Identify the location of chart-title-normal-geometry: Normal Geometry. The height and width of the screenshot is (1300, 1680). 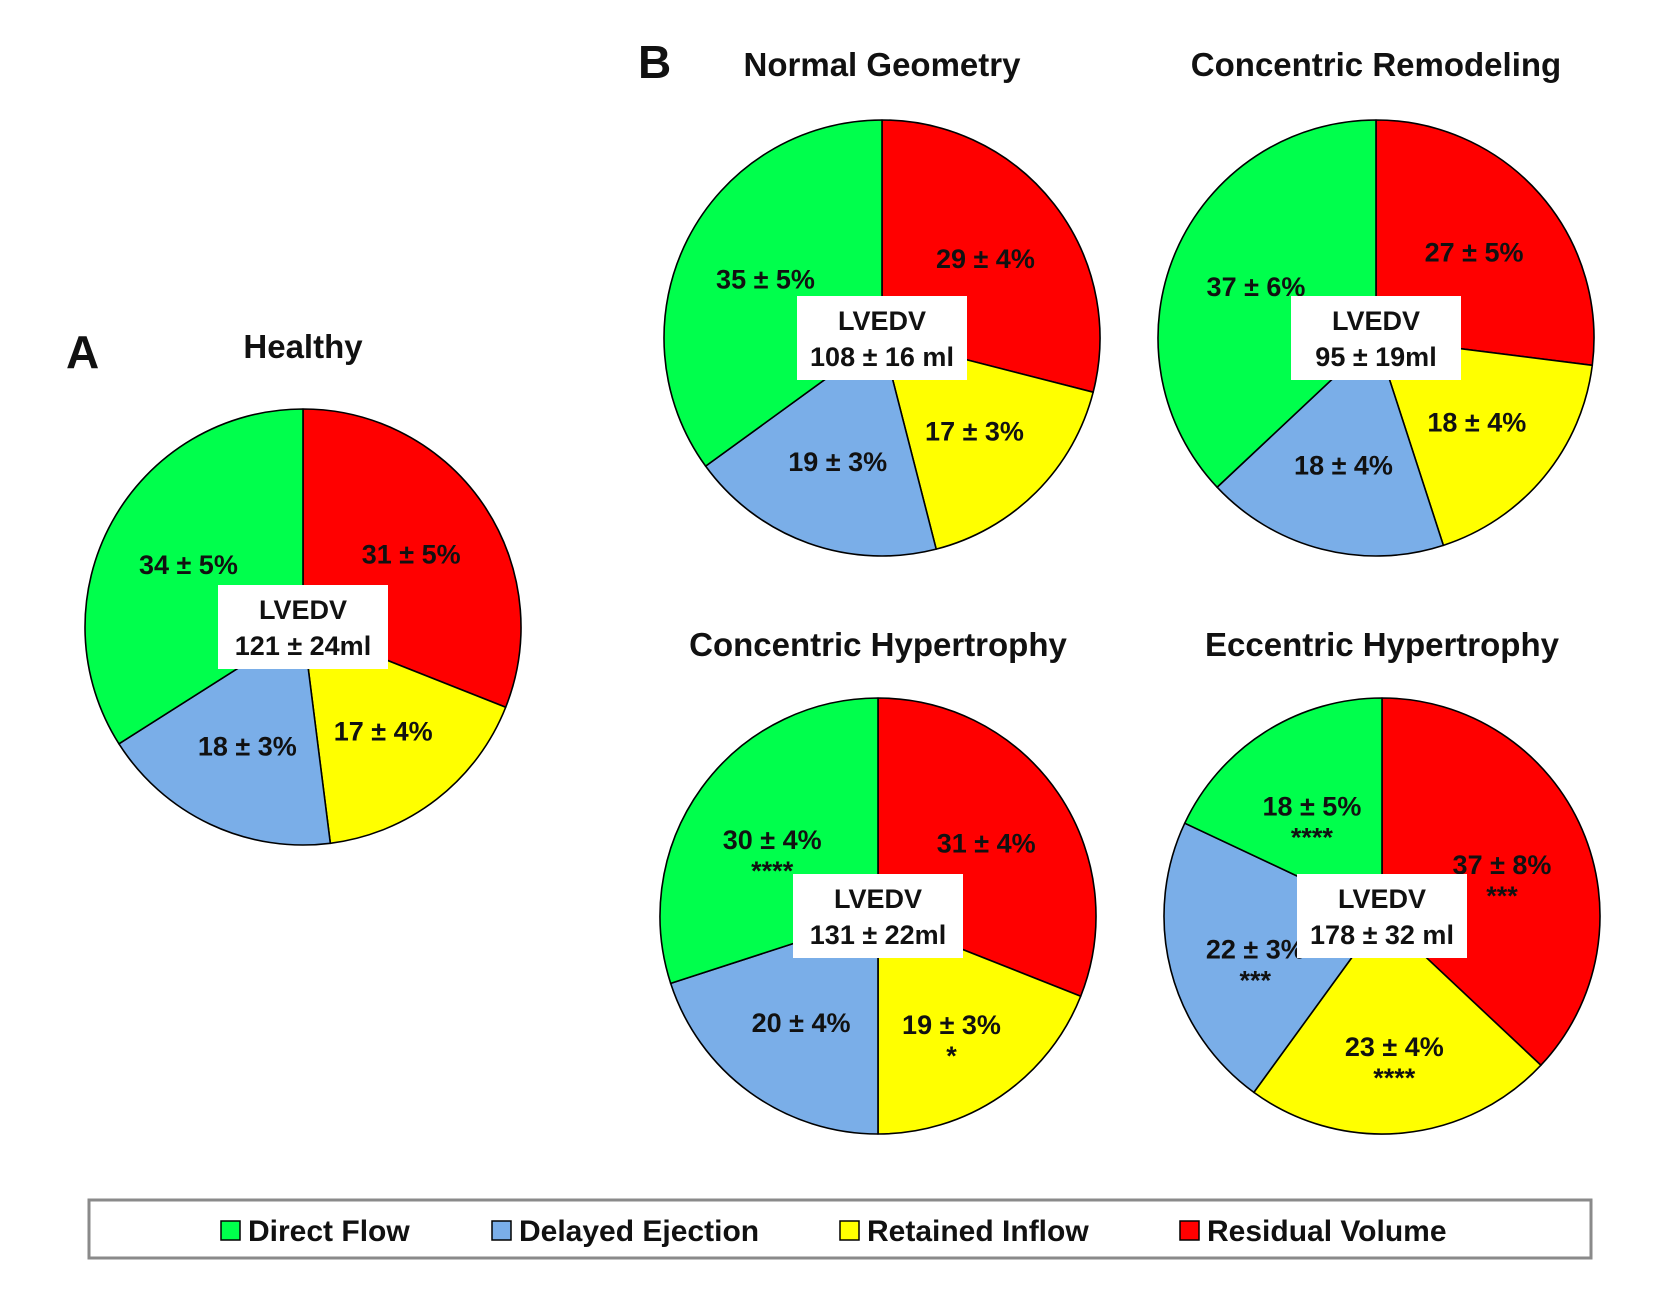
(883, 64).